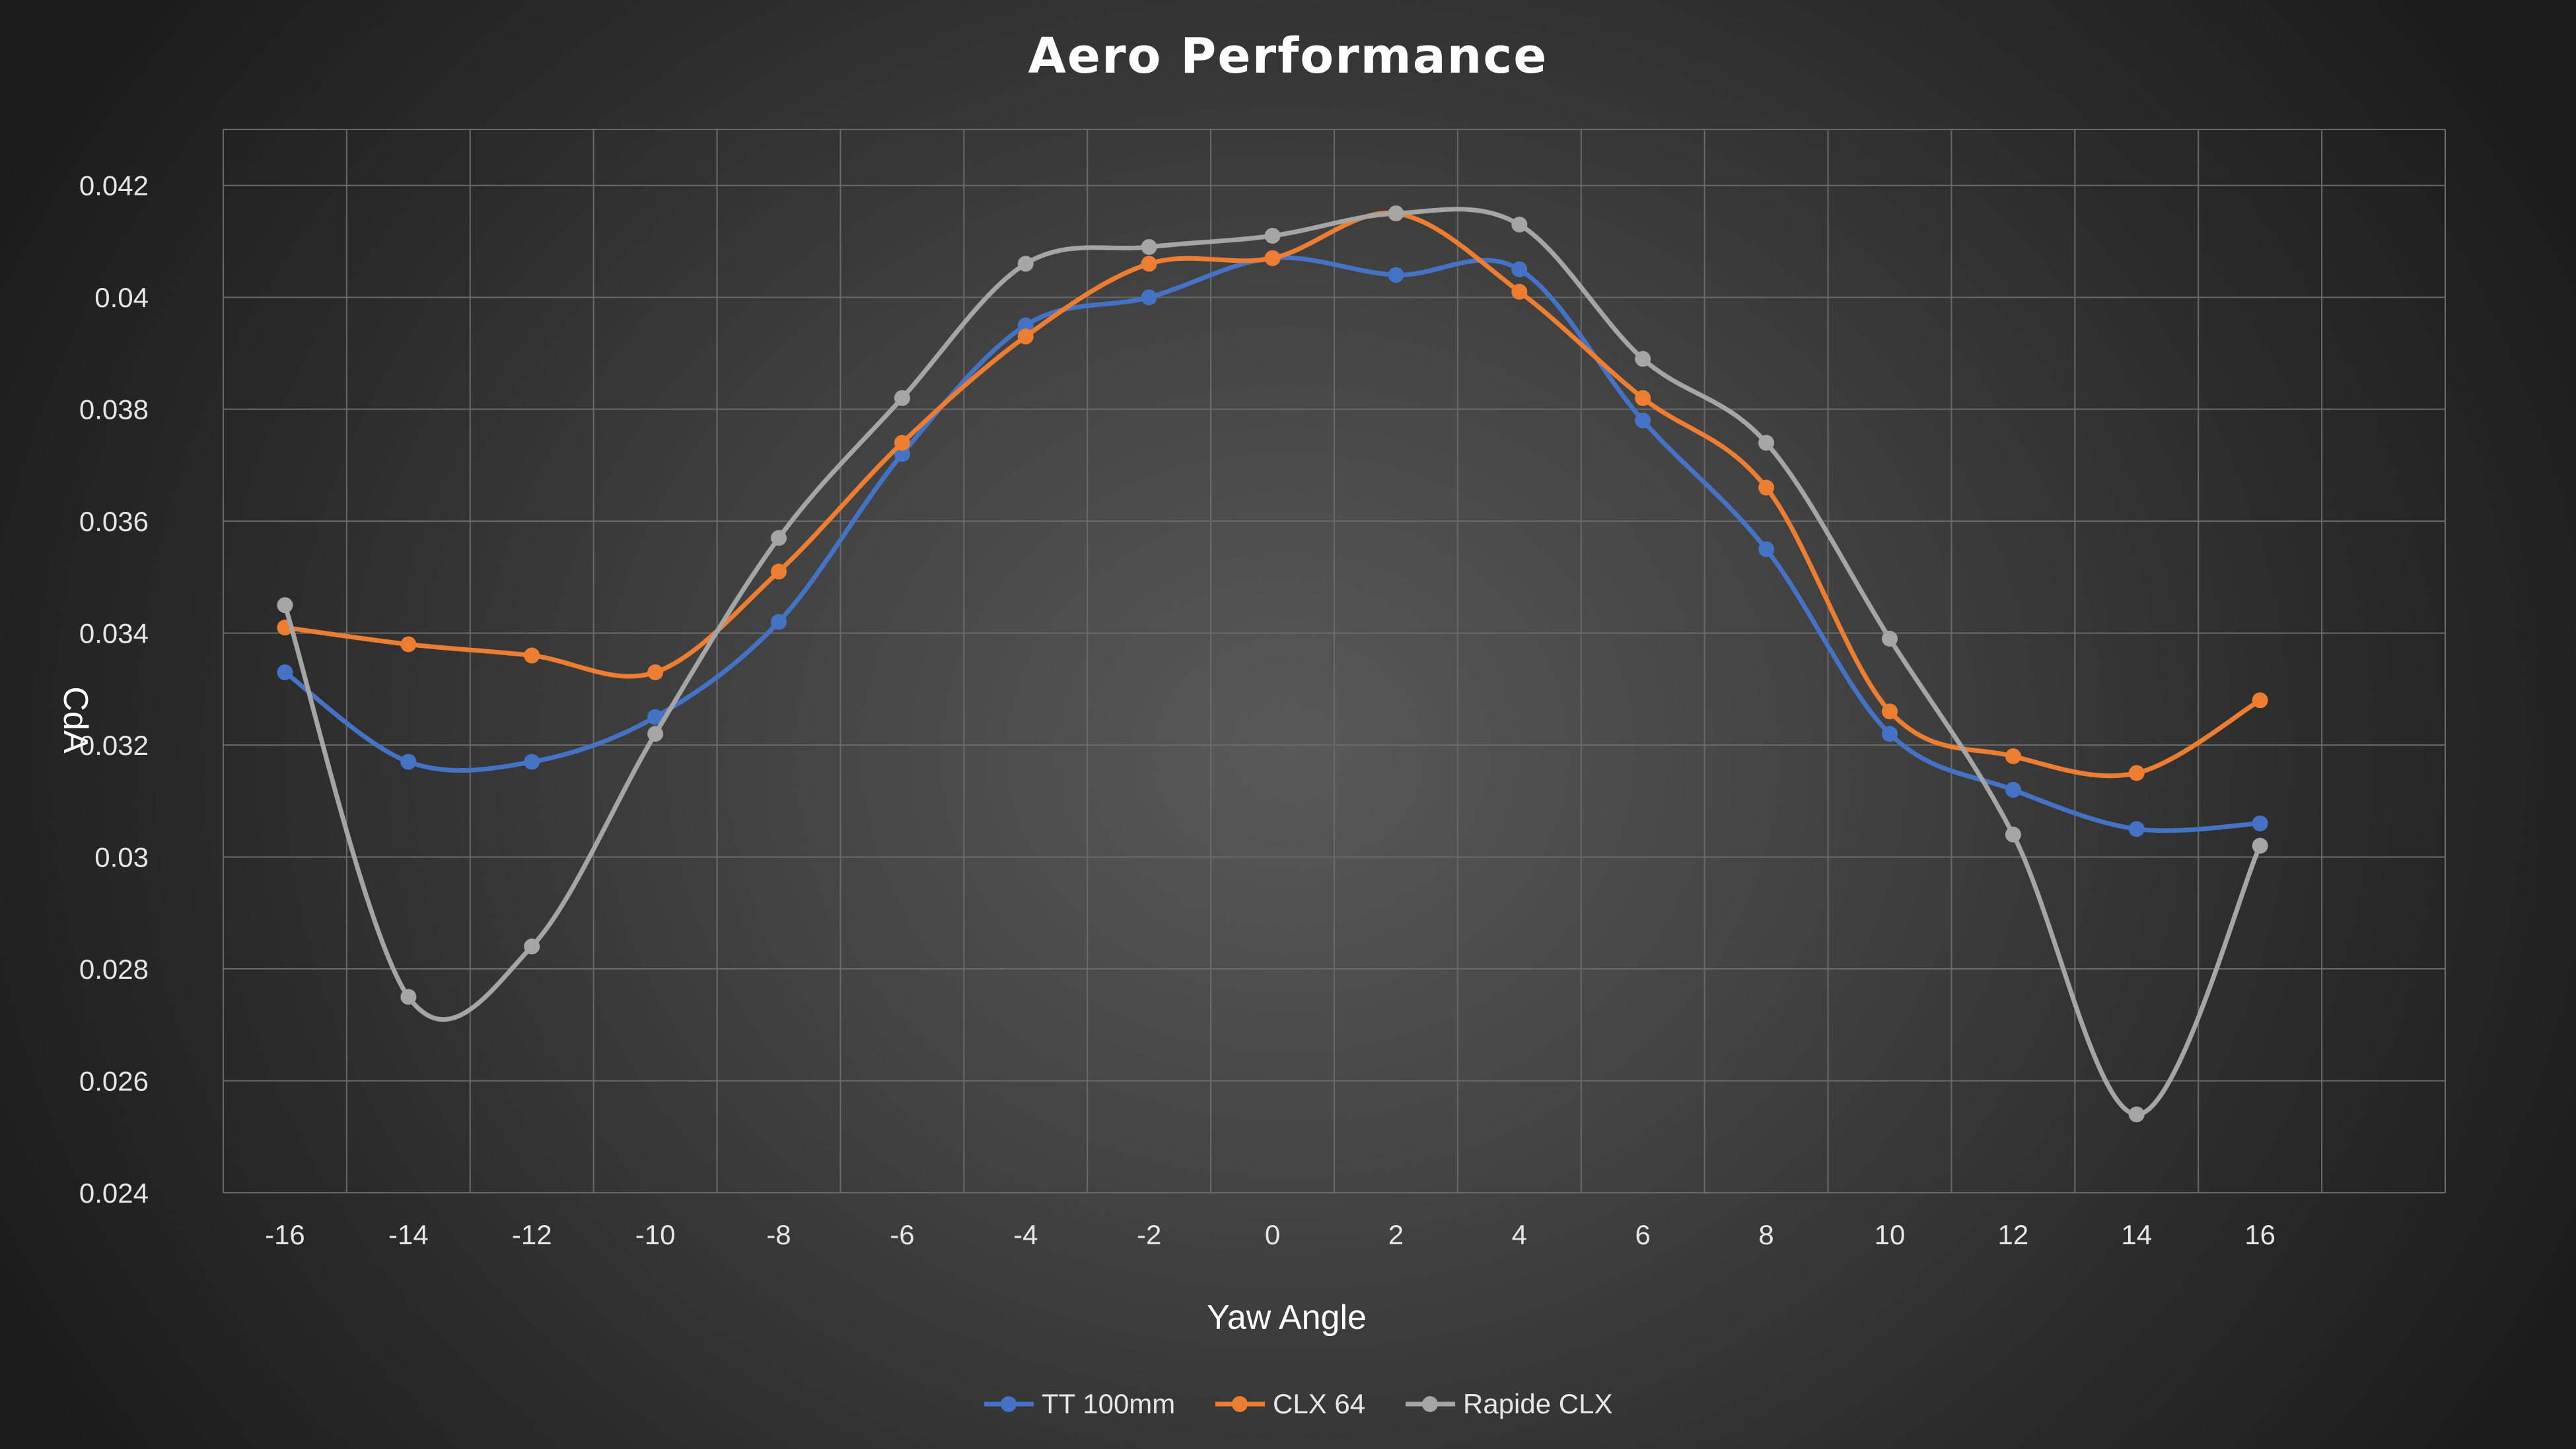  I want to click on x-tick-label: 16, so click(2260, 1235).